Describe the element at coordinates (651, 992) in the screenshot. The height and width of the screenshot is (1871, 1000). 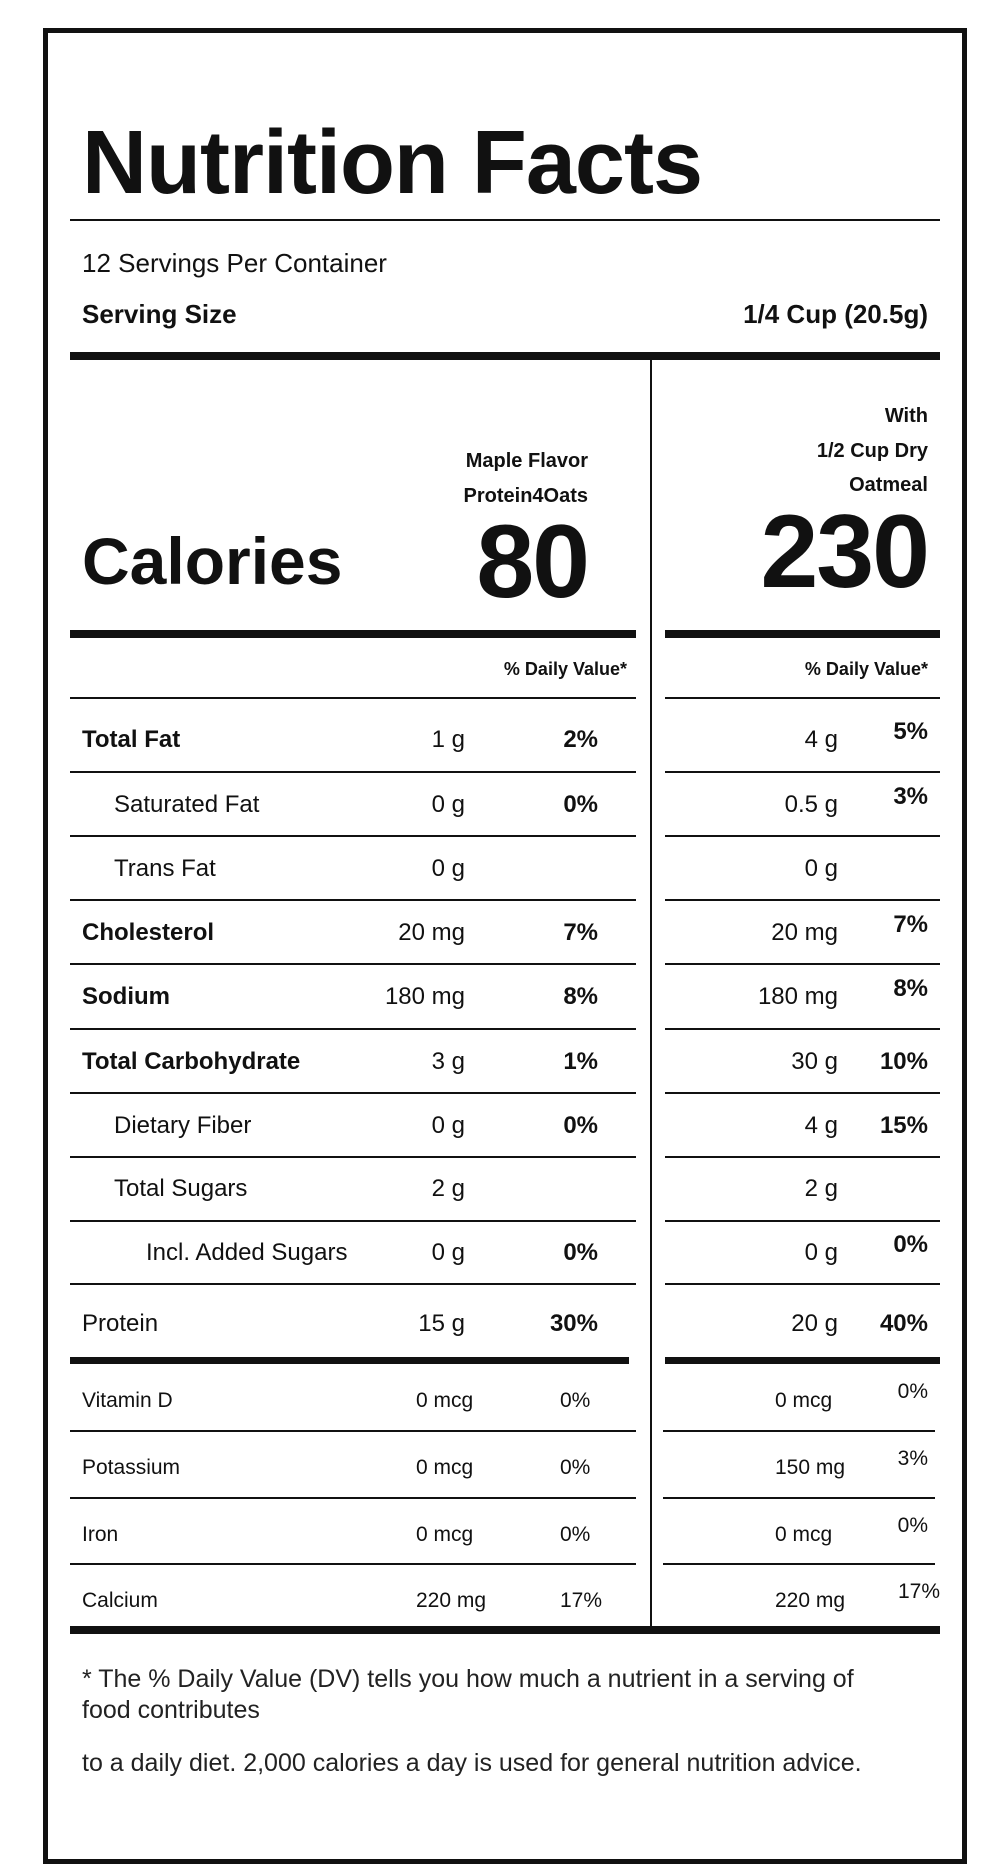
I see `column-divider` at that location.